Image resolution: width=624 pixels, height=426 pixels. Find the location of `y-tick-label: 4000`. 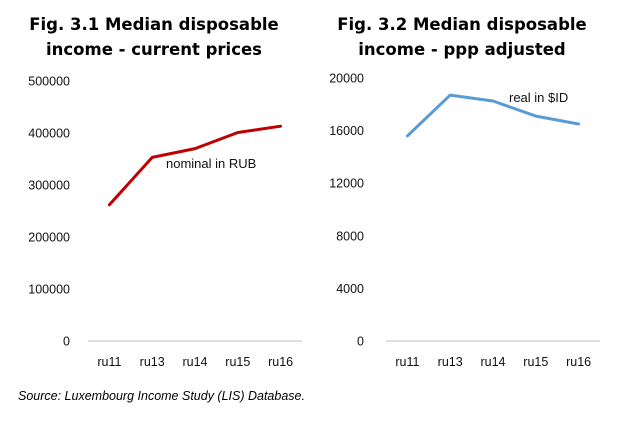

y-tick-label: 4000 is located at coordinates (350, 289).